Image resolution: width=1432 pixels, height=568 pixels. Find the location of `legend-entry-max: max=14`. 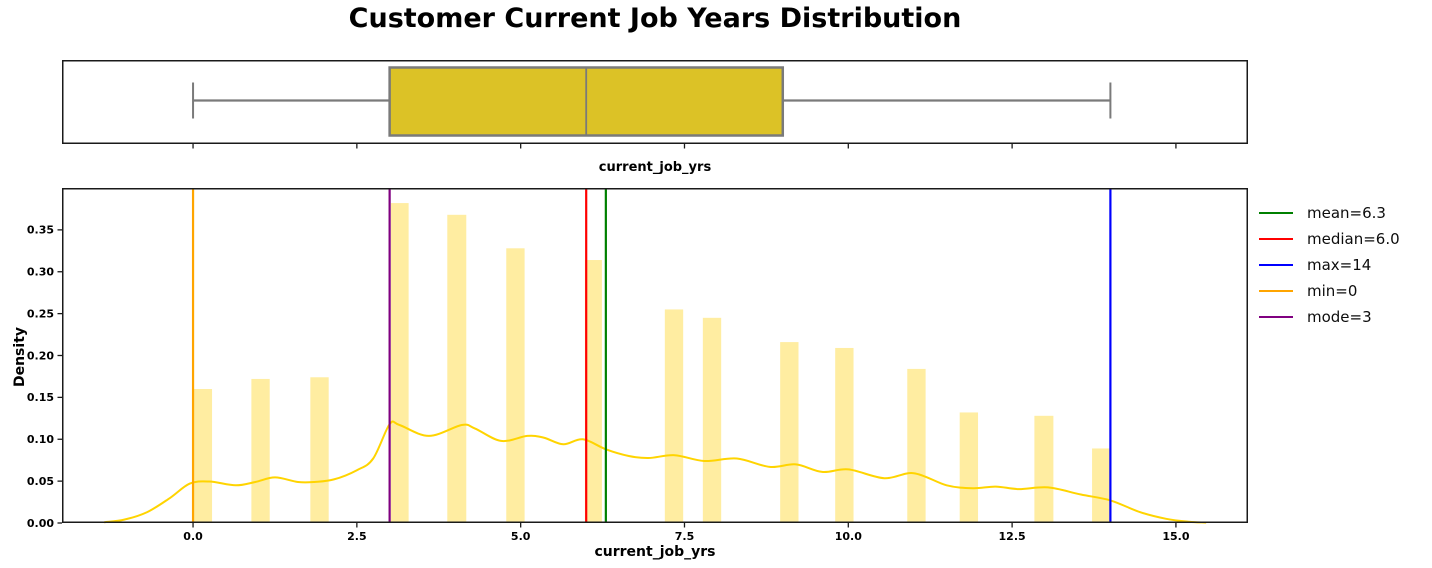

legend-entry-max: max=14 is located at coordinates (1329, 265).